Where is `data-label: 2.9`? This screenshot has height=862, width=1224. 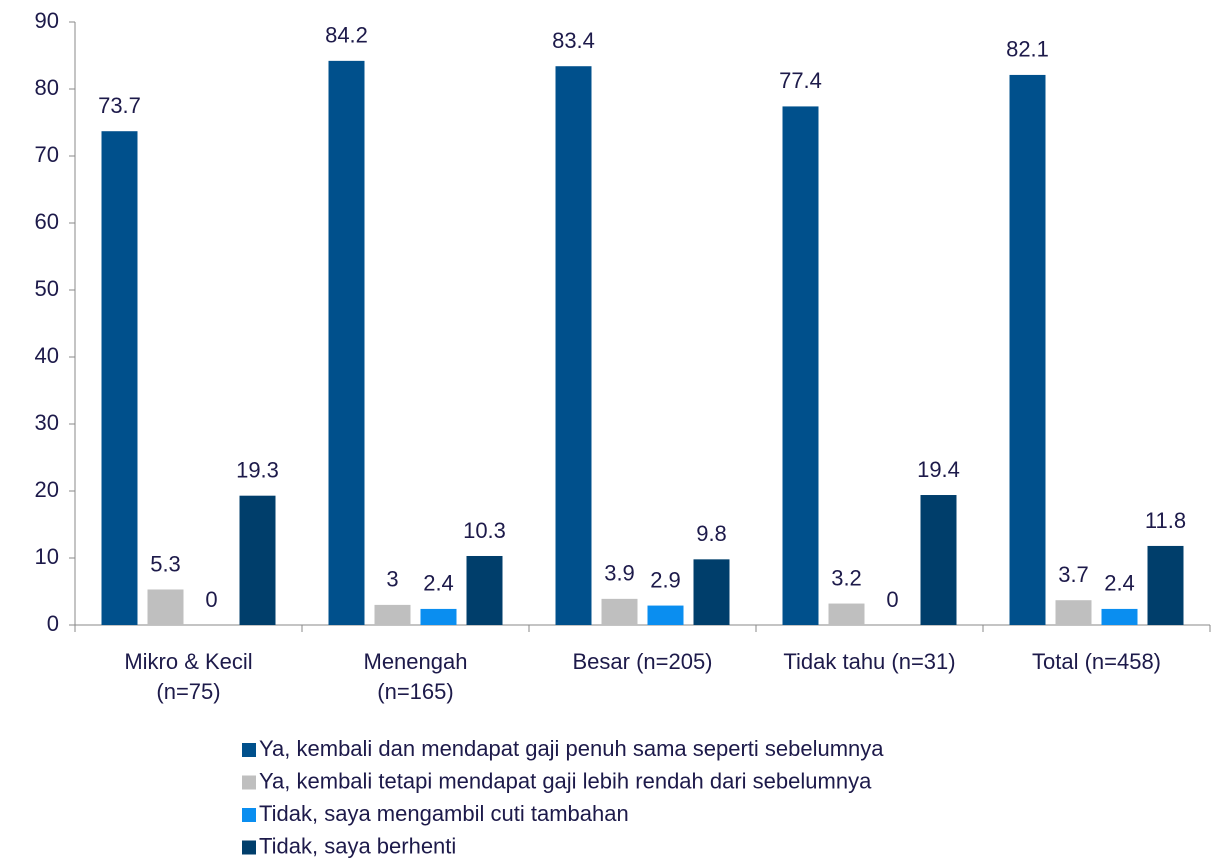 data-label: 2.9 is located at coordinates (665, 579).